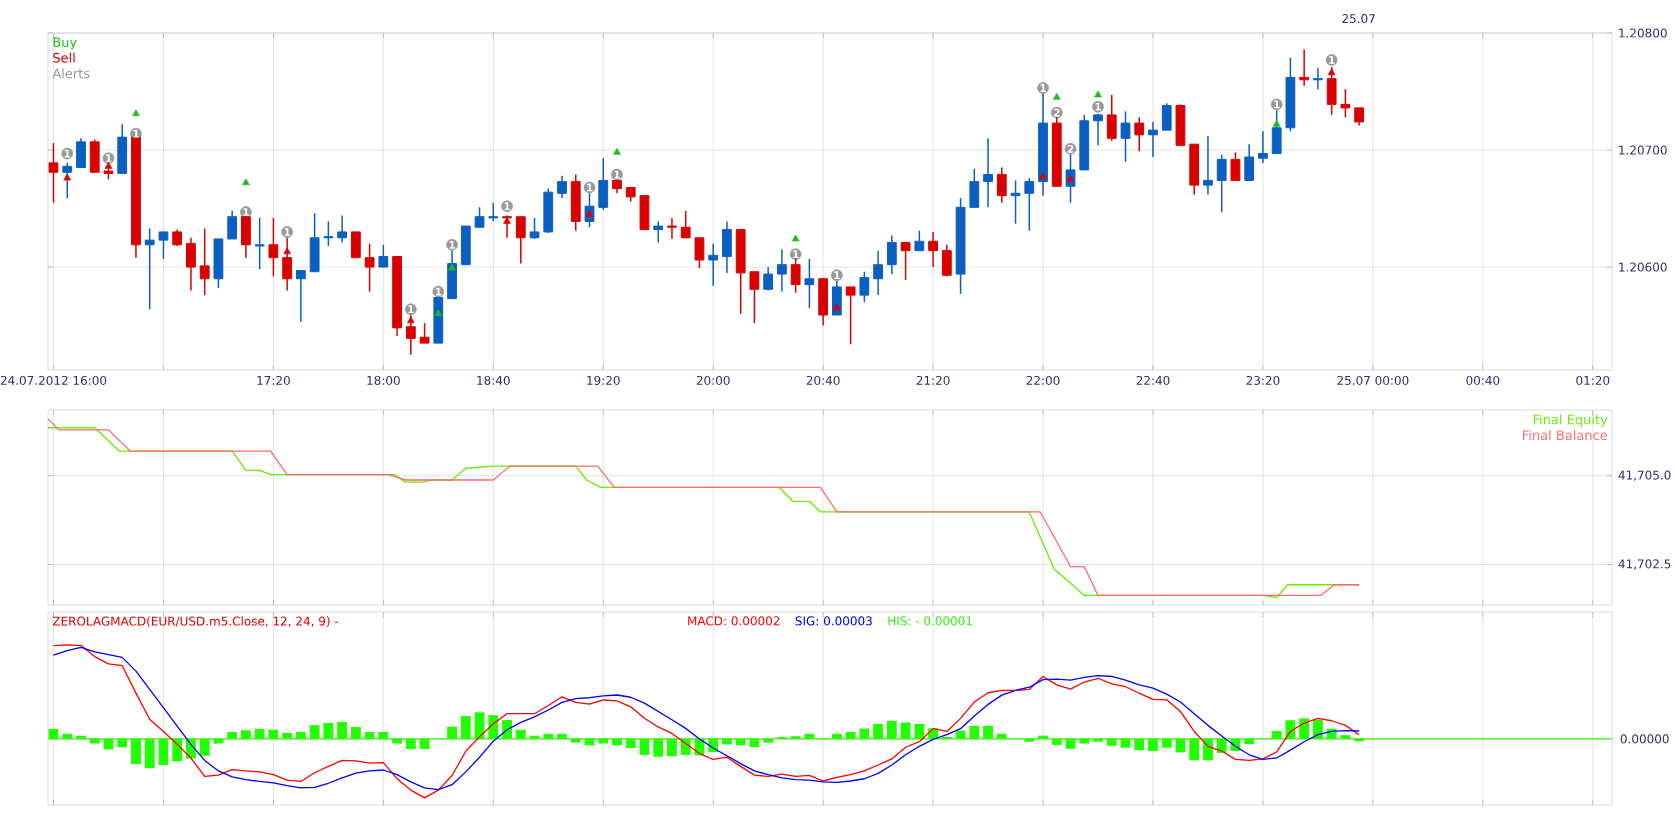 This screenshot has width=1675, height=813. I want to click on text: HIS: - 0.00001, so click(930, 621).